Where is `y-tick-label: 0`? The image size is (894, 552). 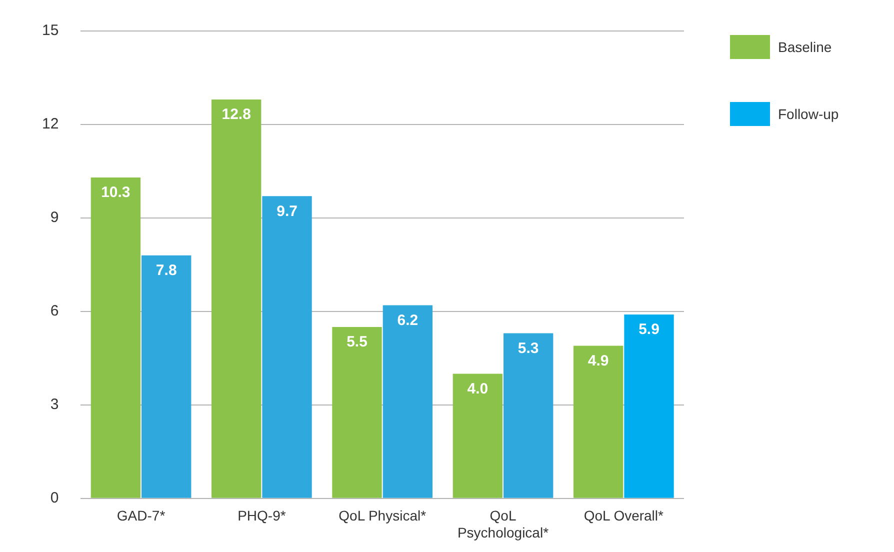 y-tick-label: 0 is located at coordinates (54, 498).